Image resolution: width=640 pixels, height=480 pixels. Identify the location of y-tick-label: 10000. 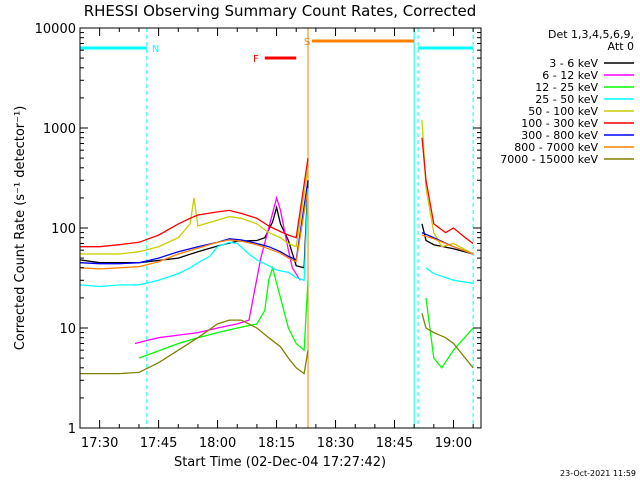
(55, 29).